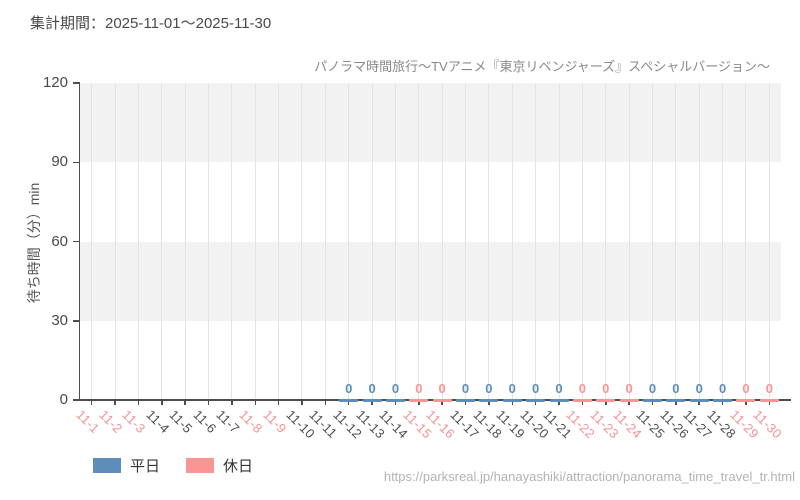 The height and width of the screenshot is (500, 800). Describe the element at coordinates (126, 465) in the screenshot. I see `legend-item: 平日` at that location.